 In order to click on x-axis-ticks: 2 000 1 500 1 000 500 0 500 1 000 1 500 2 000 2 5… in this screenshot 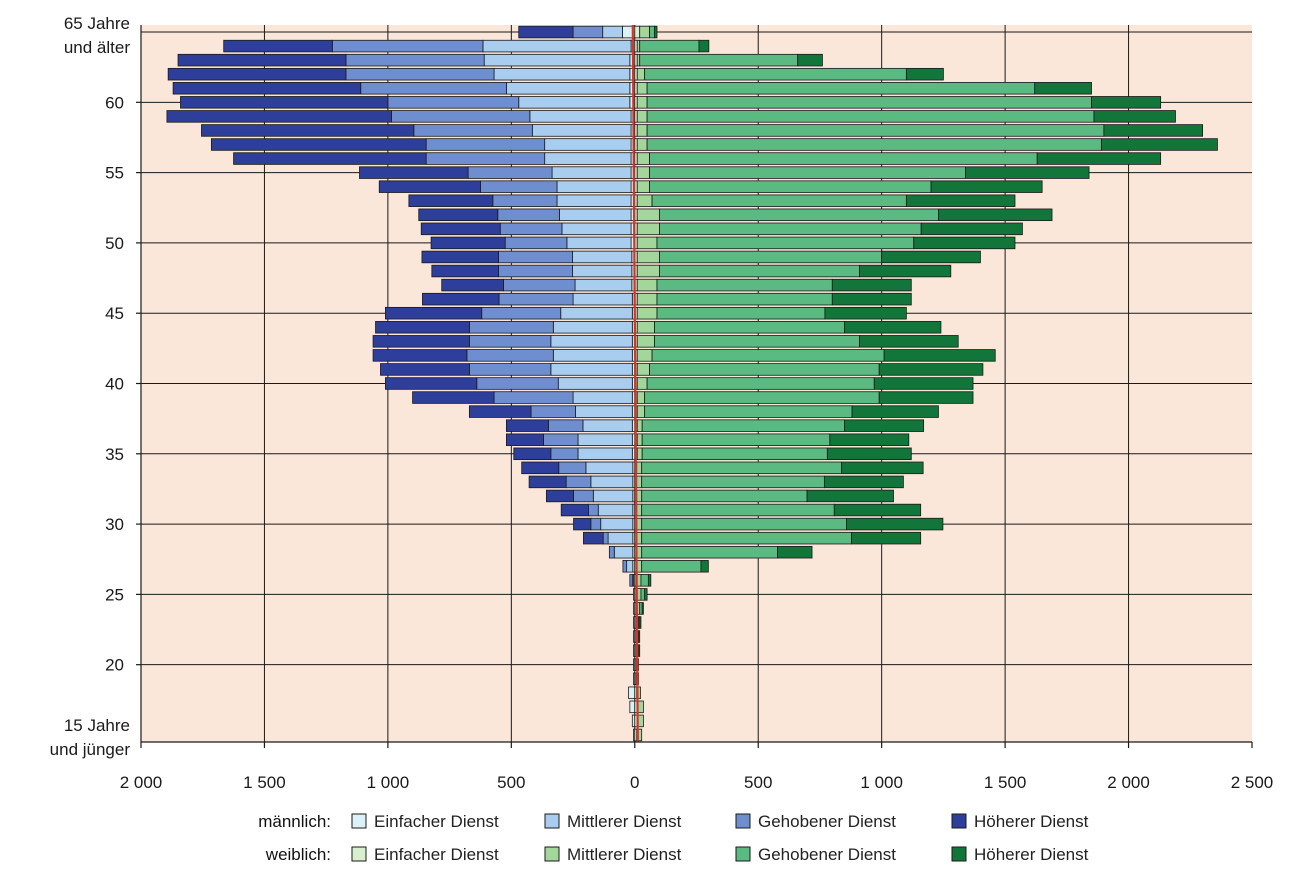, I will do `click(696, 767)`.